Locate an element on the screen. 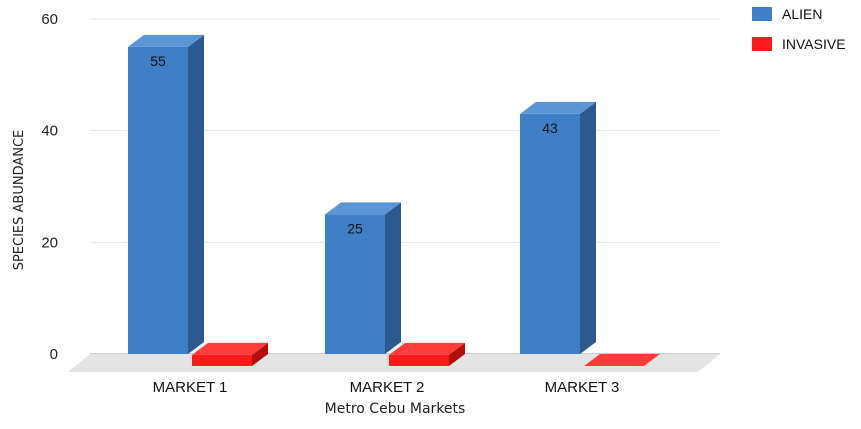 The width and height of the screenshot is (861, 429). legend-label: INVASIVE is located at coordinates (814, 44).